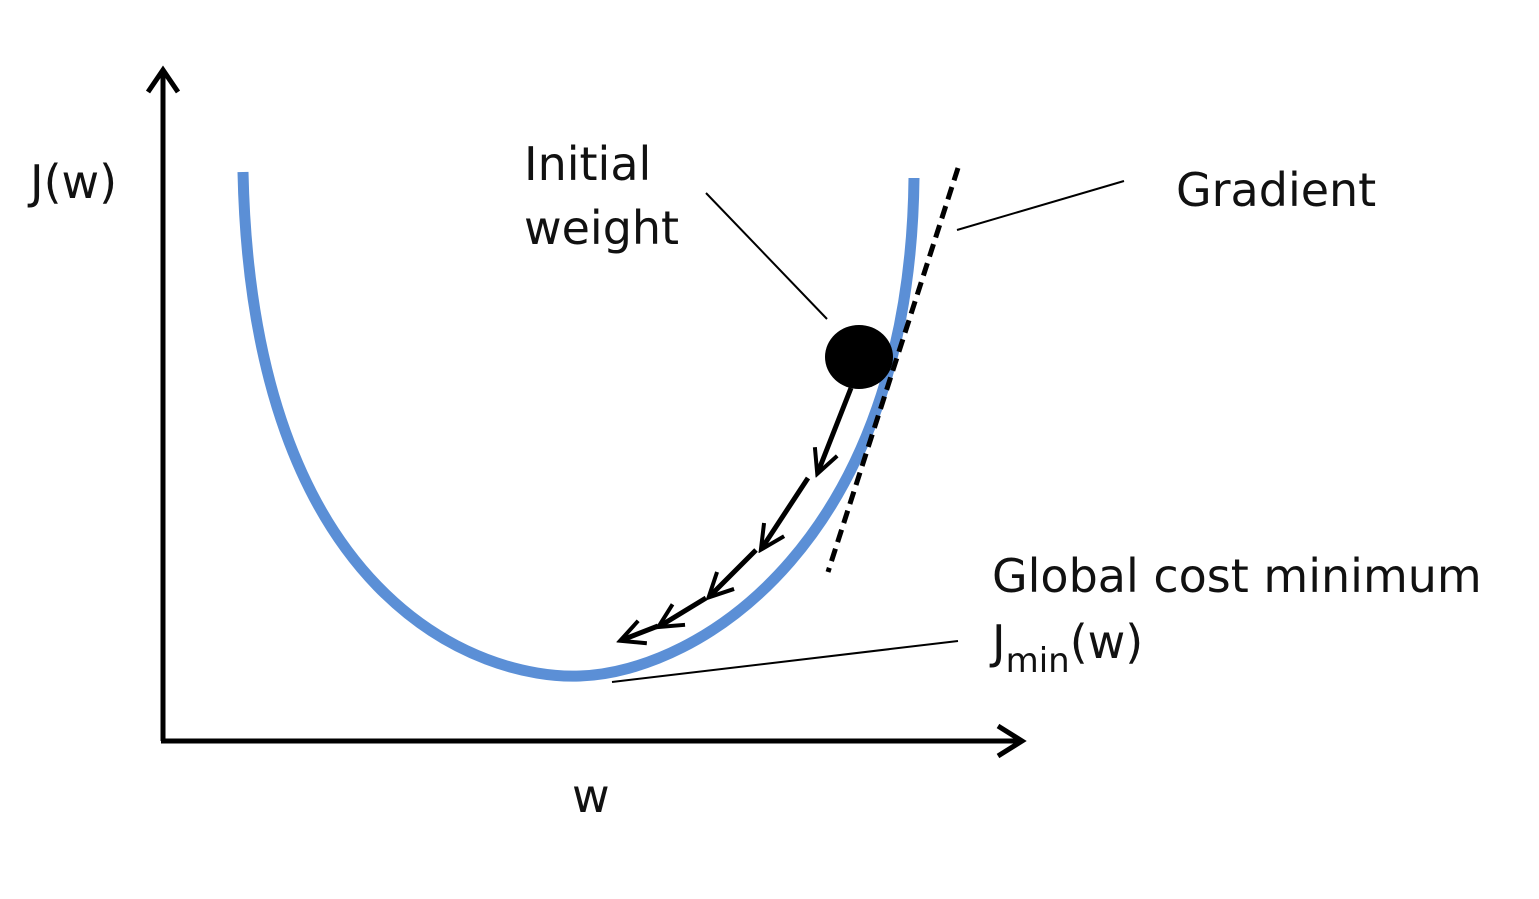 This screenshot has height=899, width=1539. I want to click on jmin-label: Jmin(w), so click(1066, 648).